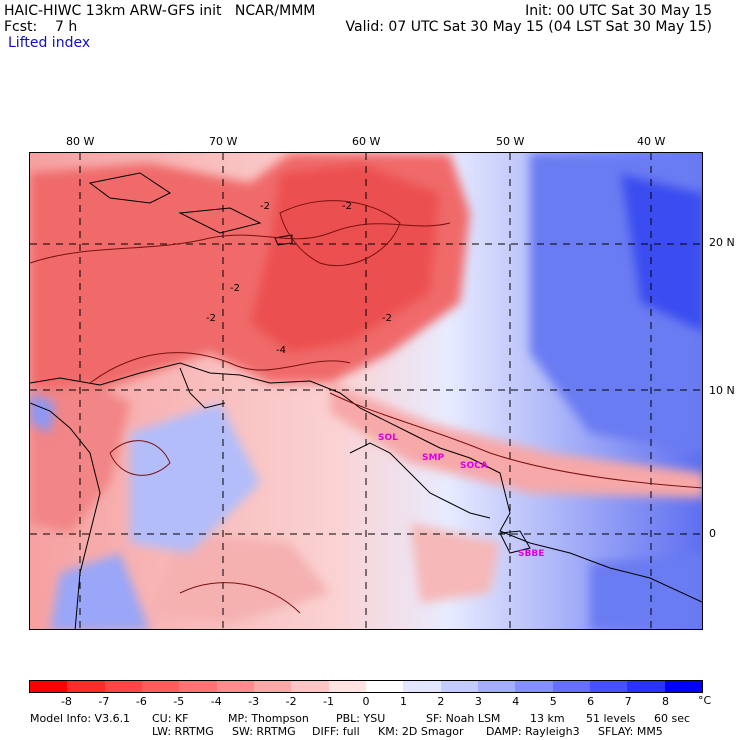 This screenshot has width=740, height=740. I want to click on sw-scheme: SW: RRTMG, so click(264, 731).